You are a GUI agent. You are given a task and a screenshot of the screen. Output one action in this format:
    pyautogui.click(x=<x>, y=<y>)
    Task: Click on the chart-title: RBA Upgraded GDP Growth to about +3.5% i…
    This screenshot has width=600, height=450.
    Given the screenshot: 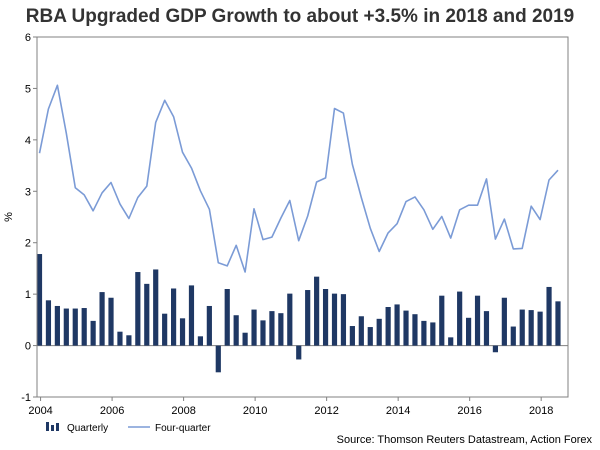 What is the action you would take?
    pyautogui.click(x=300, y=16)
    